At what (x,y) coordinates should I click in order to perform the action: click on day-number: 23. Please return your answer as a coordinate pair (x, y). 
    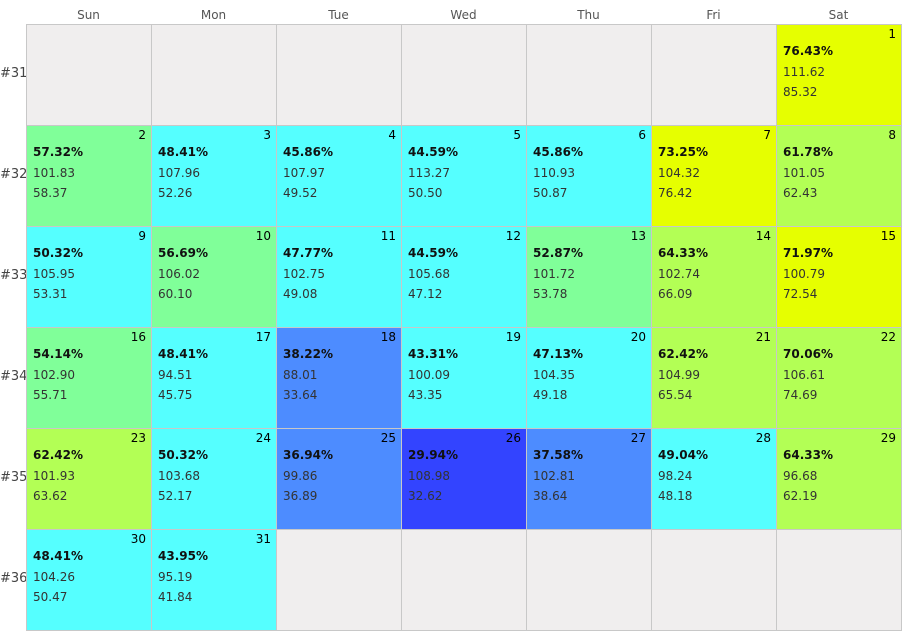
    Looking at the image, I should click on (138, 438).